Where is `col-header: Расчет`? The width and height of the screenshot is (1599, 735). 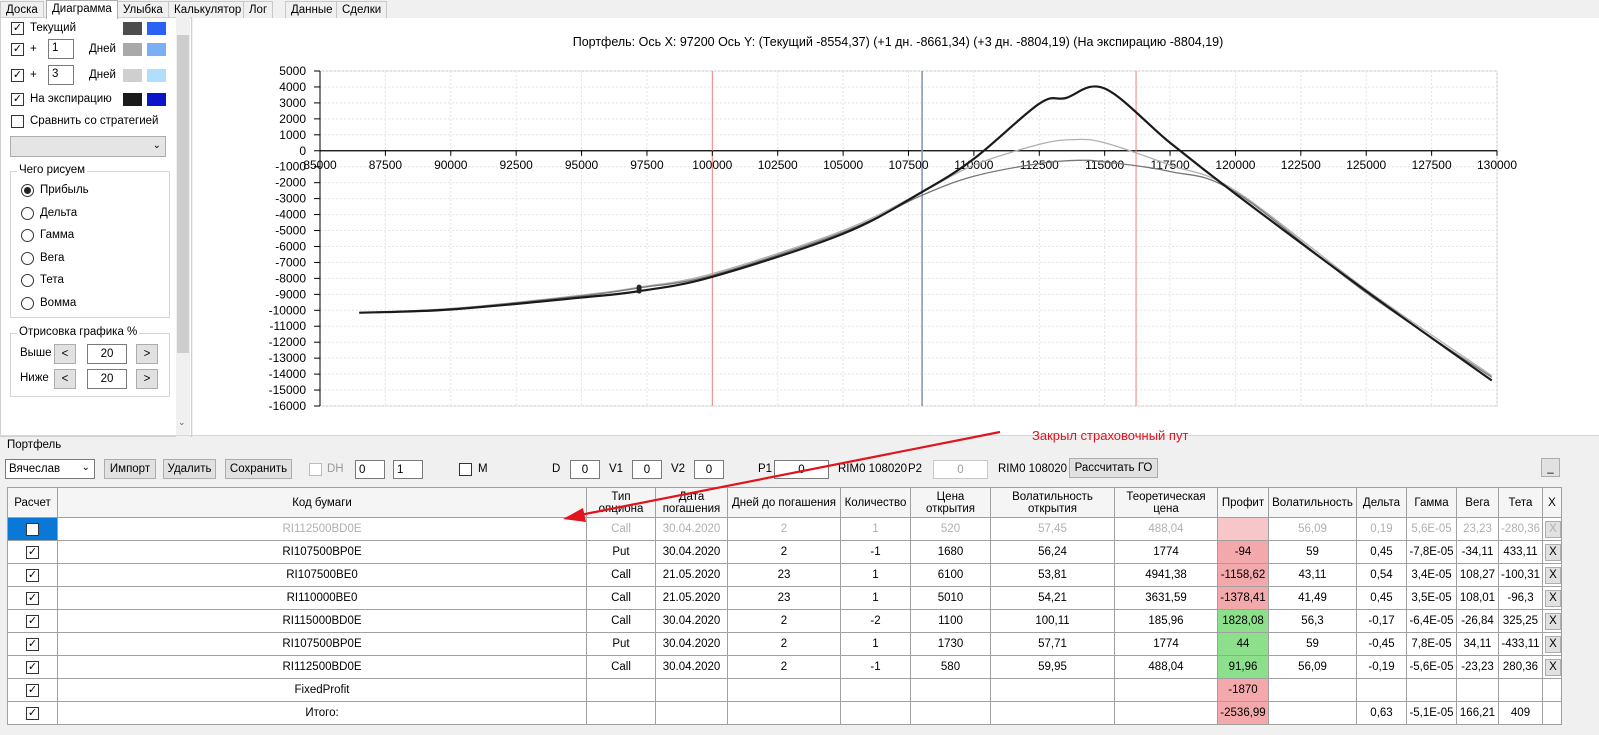 col-header: Расчет is located at coordinates (32, 502).